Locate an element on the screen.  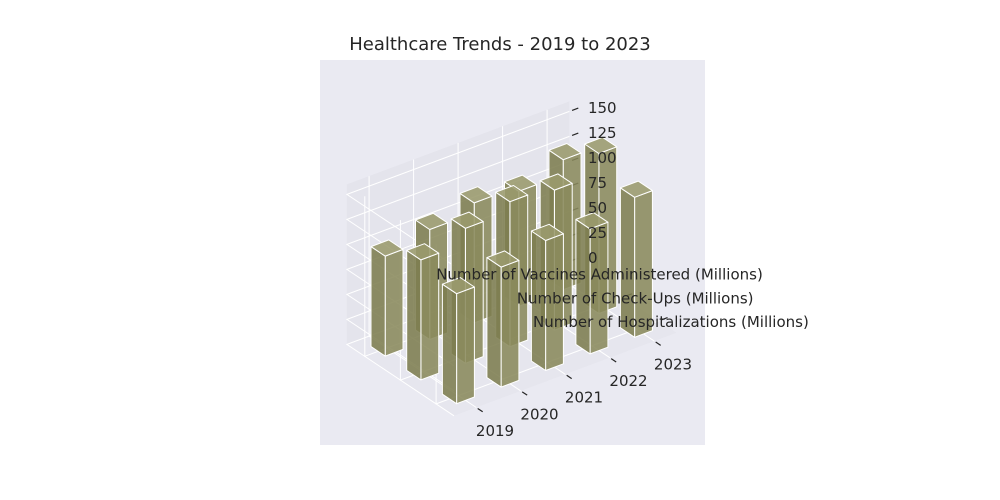
z-tick-label: 75 is located at coordinates (597, 183).